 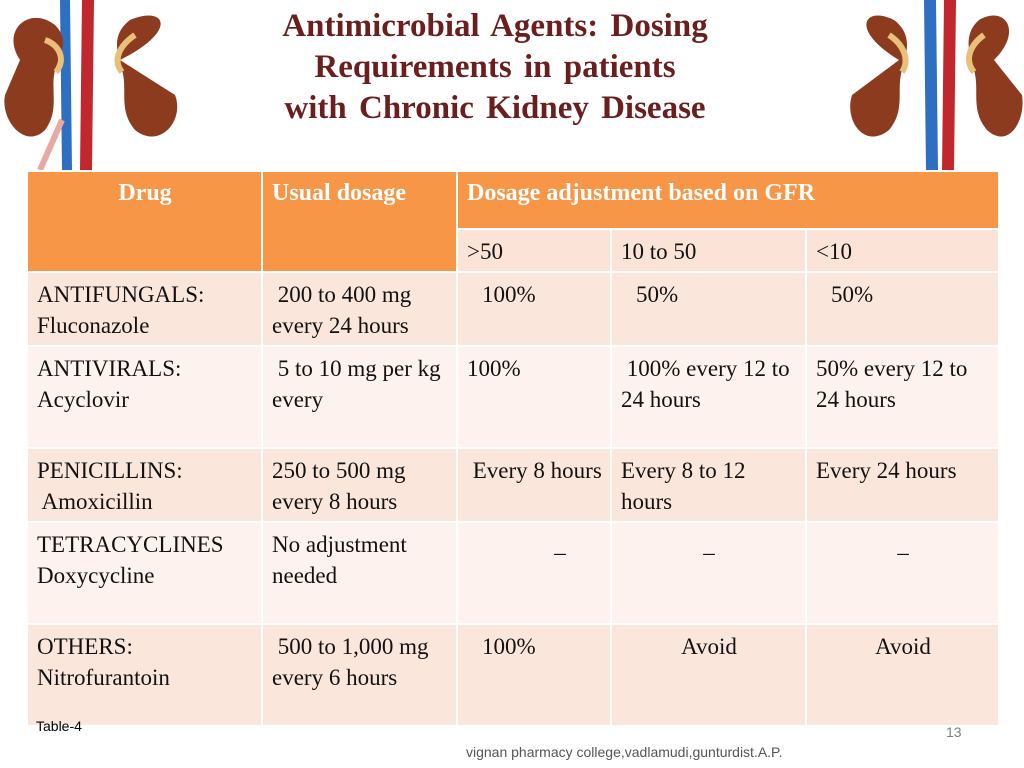 I want to click on gfr-10-to-50-cell: 100% every 12 to 24 hours, so click(x=708, y=397).